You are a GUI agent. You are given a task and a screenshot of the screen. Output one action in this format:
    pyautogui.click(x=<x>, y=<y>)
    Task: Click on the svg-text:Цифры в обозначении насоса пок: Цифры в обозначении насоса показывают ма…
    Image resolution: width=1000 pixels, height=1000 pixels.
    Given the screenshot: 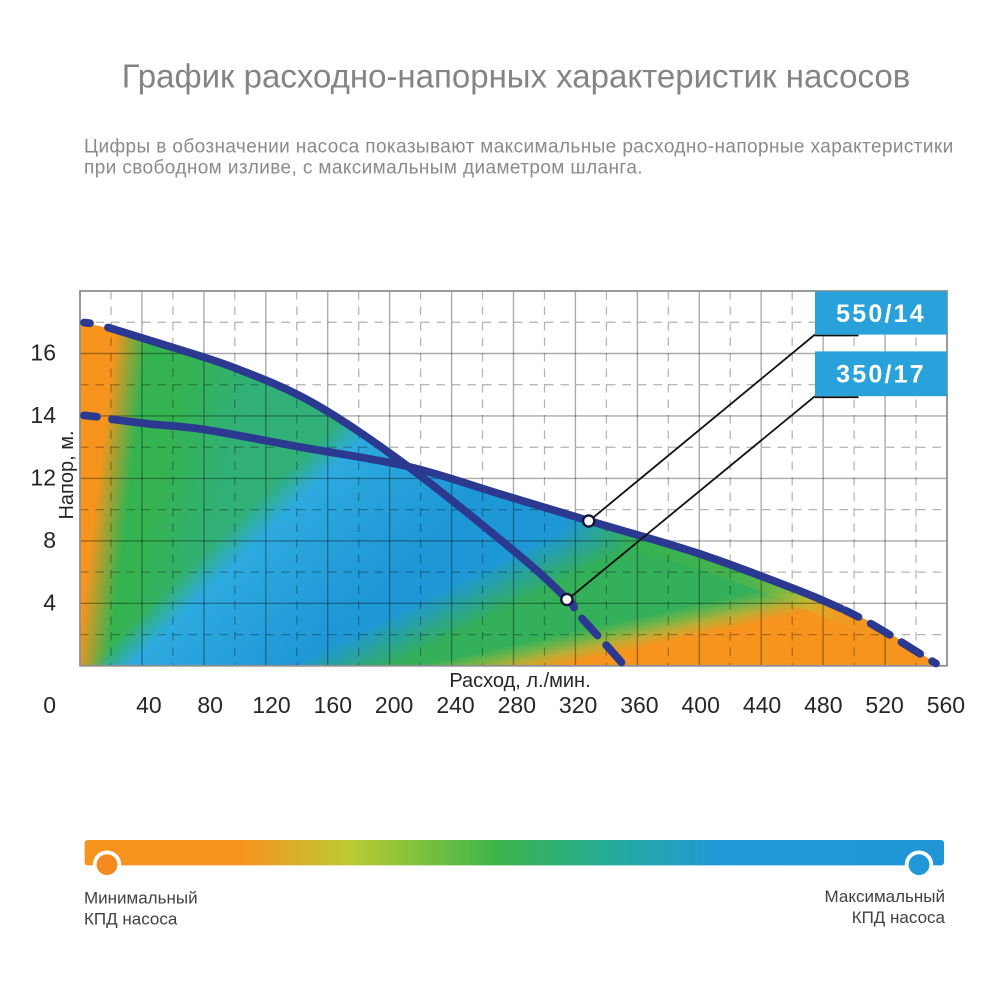 What is the action you would take?
    pyautogui.click(x=519, y=147)
    